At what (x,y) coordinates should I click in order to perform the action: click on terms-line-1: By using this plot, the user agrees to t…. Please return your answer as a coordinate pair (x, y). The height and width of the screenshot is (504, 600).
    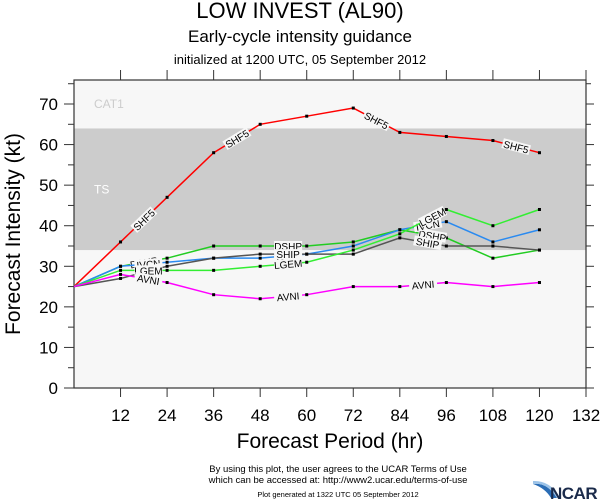
    Looking at the image, I should click on (338, 469).